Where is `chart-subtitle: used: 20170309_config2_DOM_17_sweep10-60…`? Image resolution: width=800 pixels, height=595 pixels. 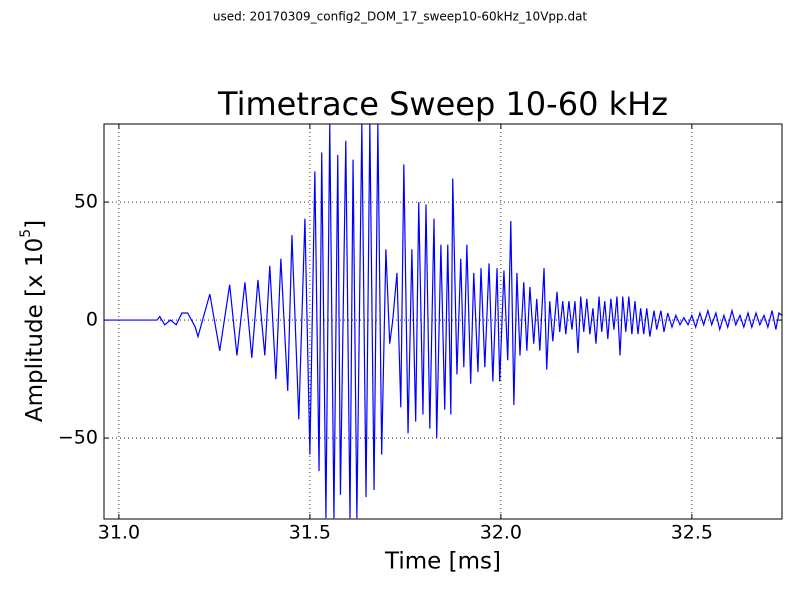
chart-subtitle: used: 20170309_config2_DOM_17_sweep10-60… is located at coordinates (400, 17).